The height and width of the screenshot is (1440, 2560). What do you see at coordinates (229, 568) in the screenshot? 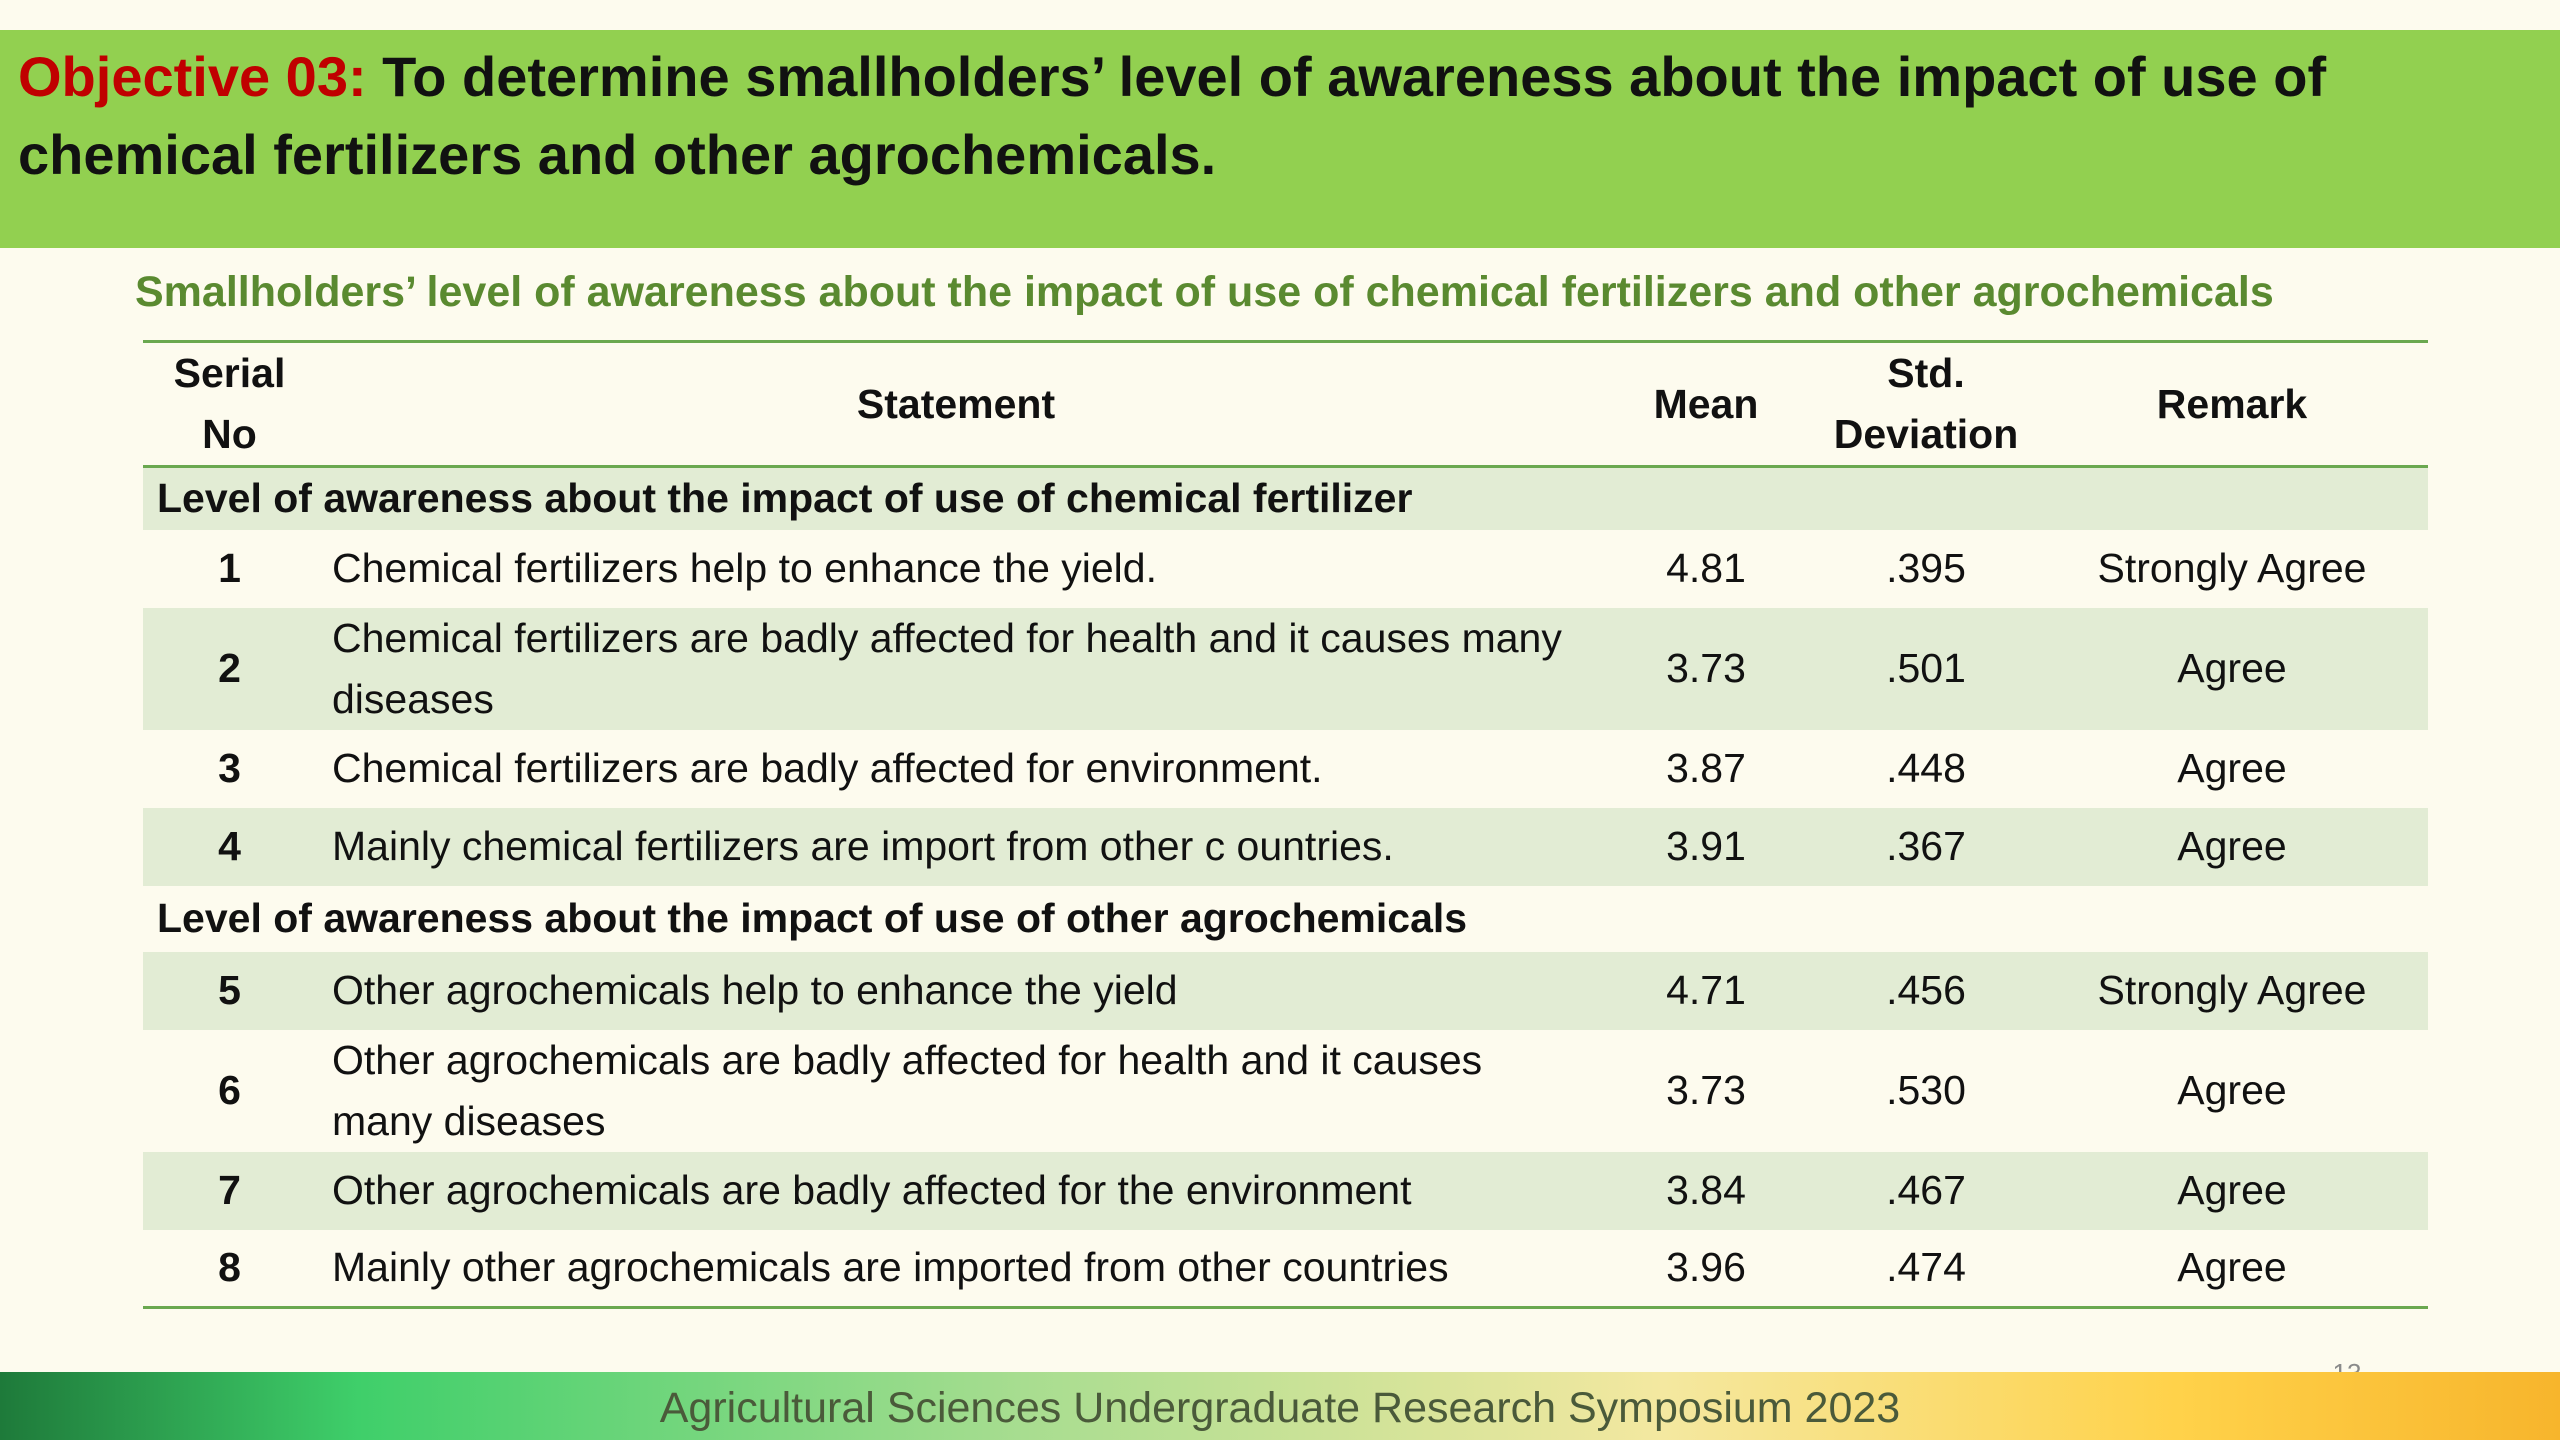
I see `row-serial-no: 1` at bounding box center [229, 568].